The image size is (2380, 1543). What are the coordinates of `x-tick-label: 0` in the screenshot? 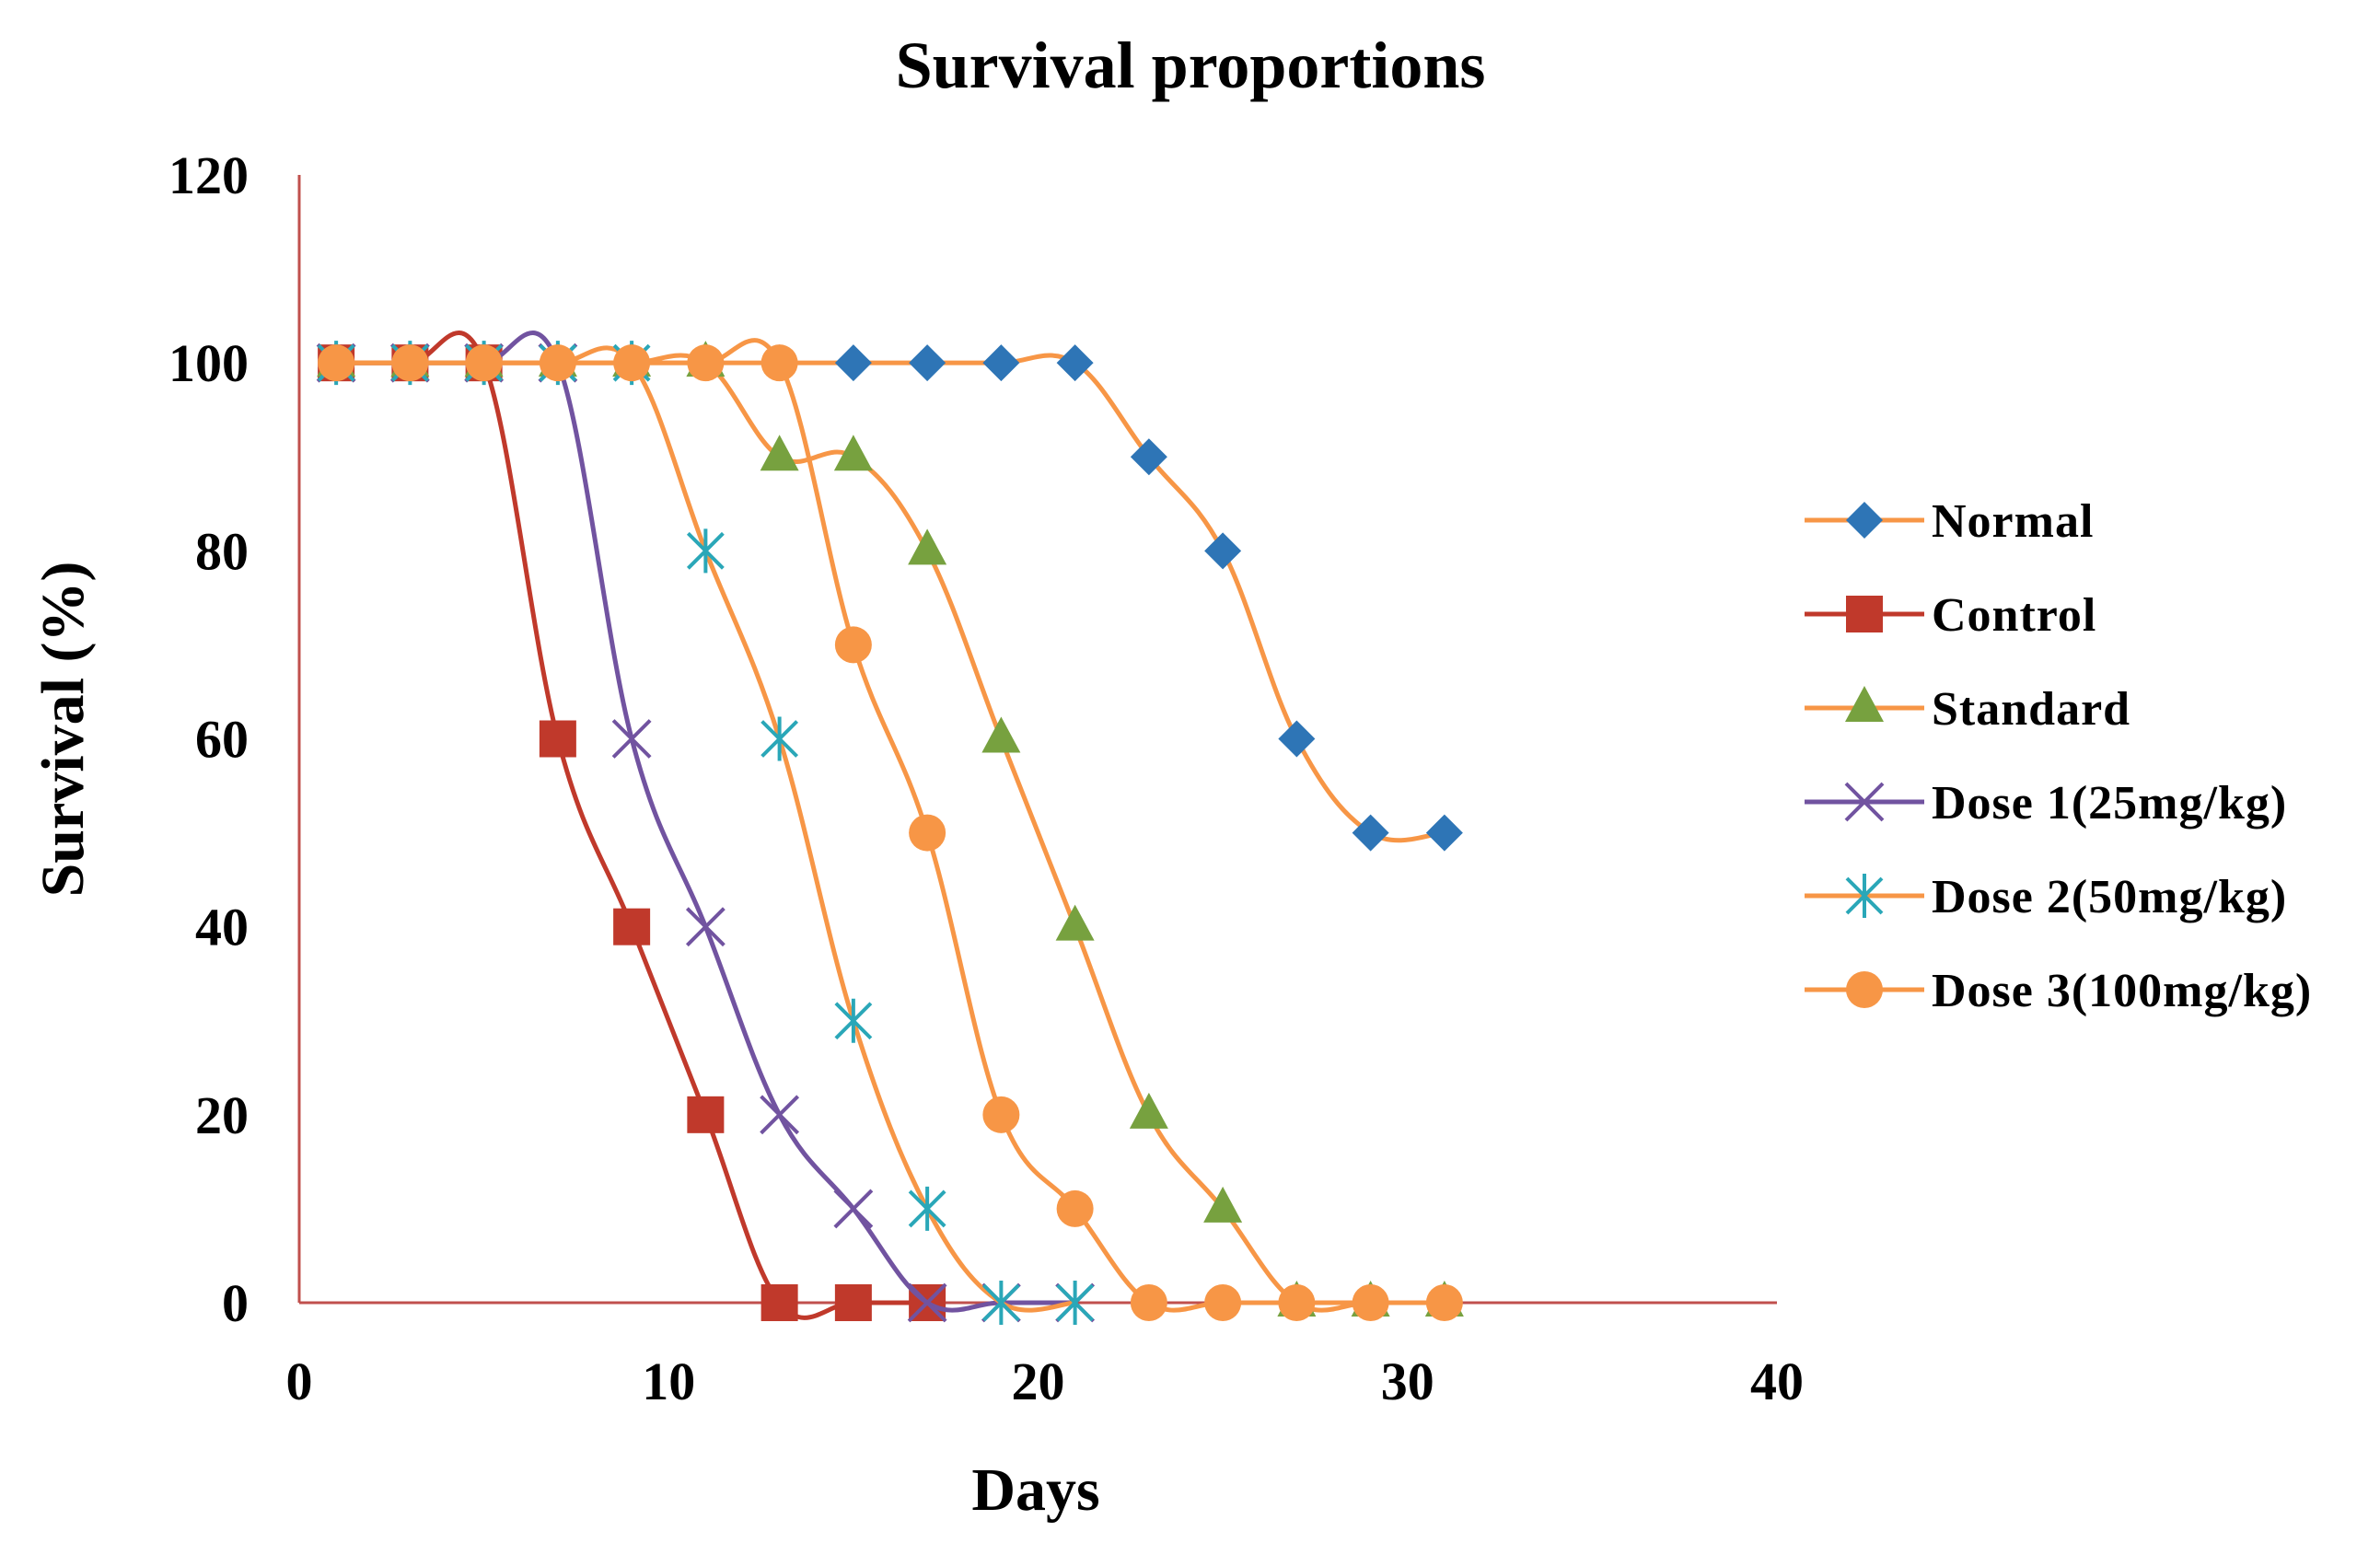 It's located at (299, 1382).